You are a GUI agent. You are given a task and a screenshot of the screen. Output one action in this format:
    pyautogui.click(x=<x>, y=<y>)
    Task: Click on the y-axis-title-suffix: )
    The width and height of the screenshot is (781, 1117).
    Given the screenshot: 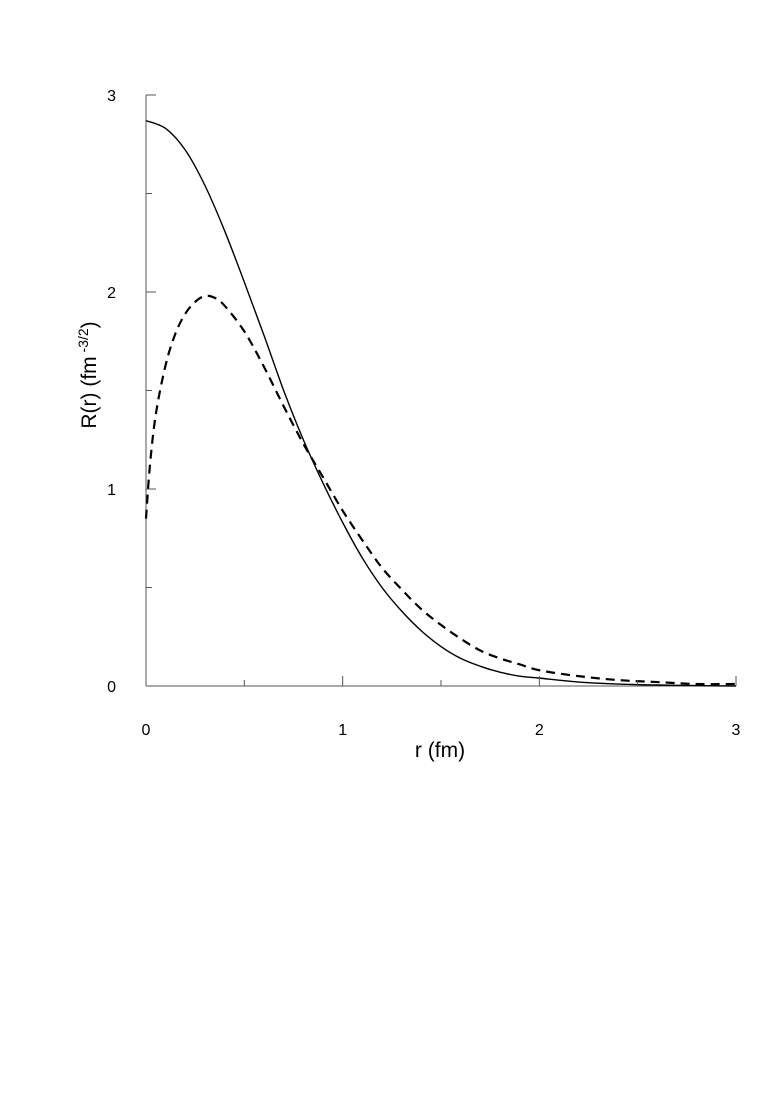 What is the action you would take?
    pyautogui.click(x=89, y=324)
    